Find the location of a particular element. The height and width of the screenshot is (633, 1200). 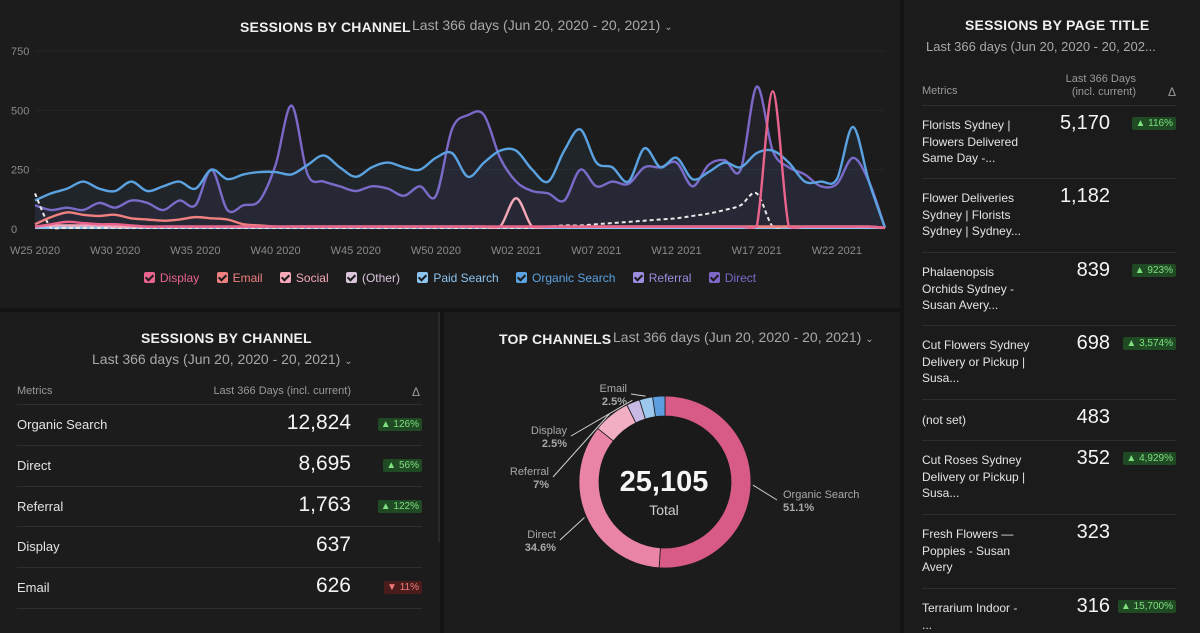

legend-label: Referral is located at coordinates (670, 278).